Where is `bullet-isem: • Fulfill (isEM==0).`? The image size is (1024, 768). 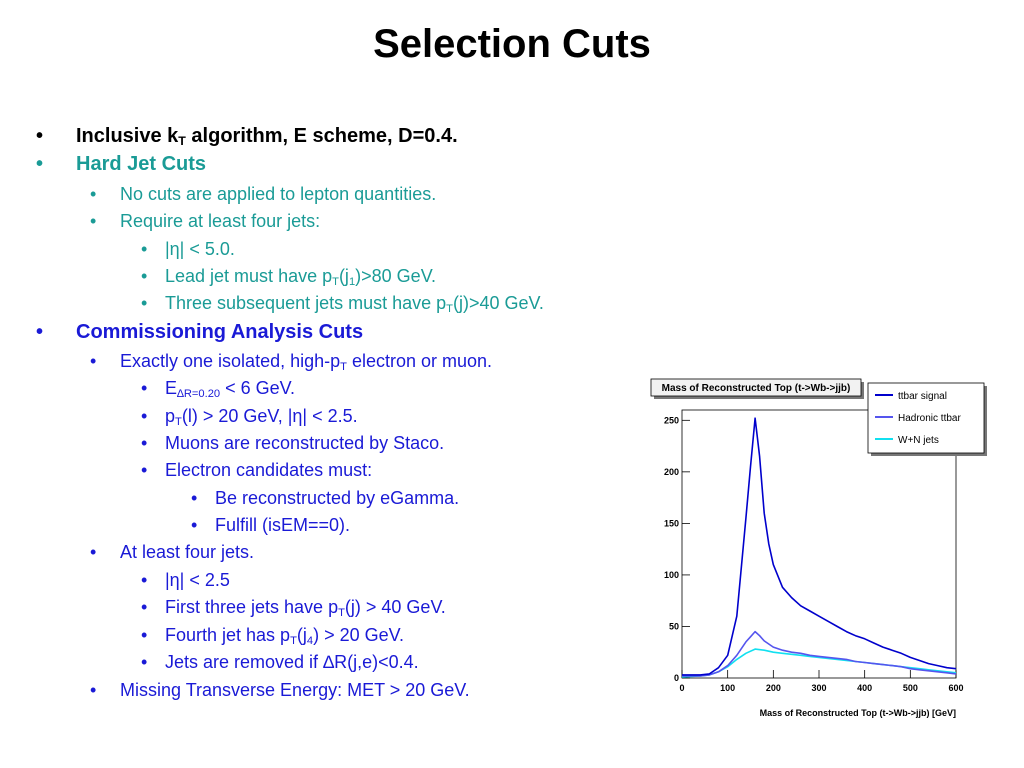 bullet-isem: • Fulfill (isEM==0). is located at coordinates (271, 525).